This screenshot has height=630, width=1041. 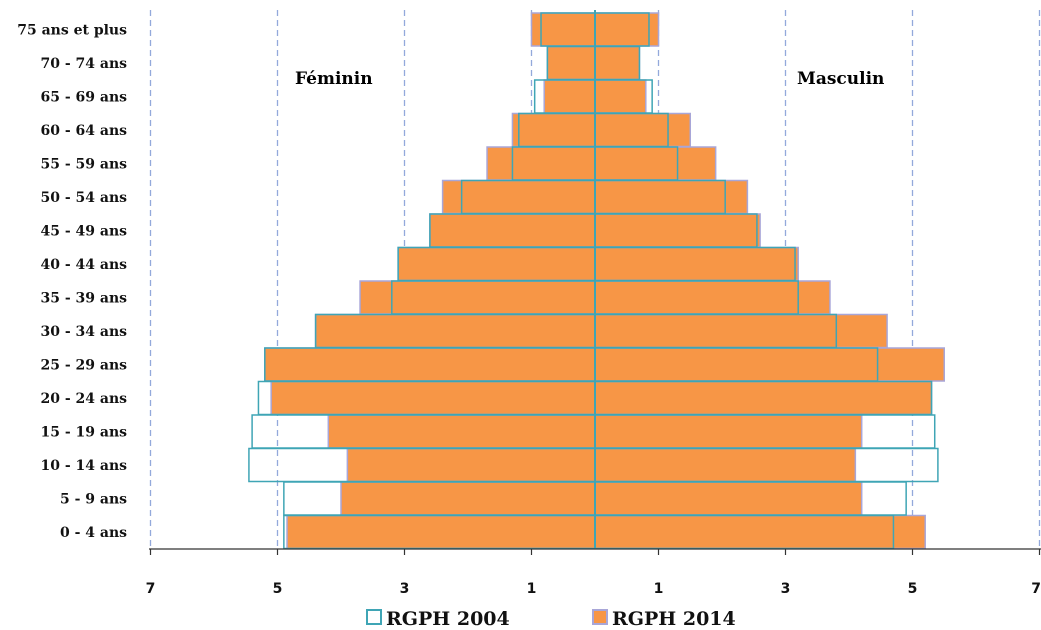 What do you see at coordinates (93, 533) in the screenshot?
I see `age-group-label: 0 - 4 ans` at bounding box center [93, 533].